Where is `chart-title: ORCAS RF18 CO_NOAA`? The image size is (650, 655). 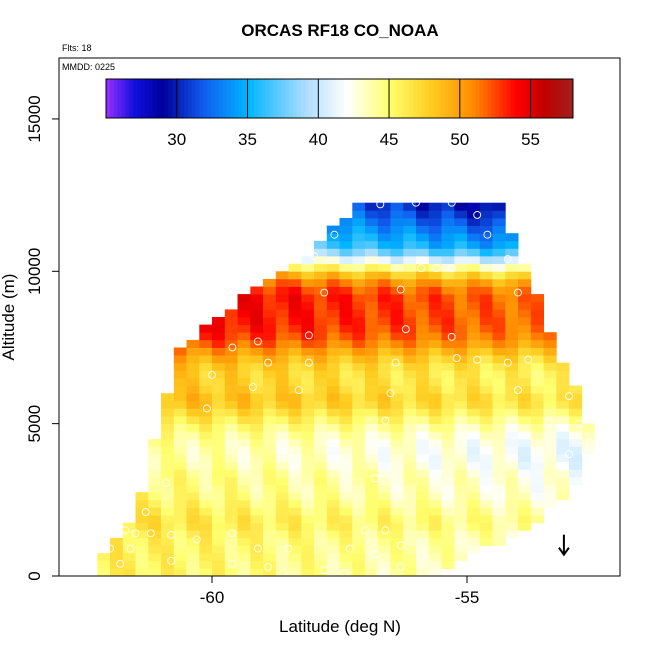
chart-title: ORCAS RF18 CO_NOAA is located at coordinates (339, 30).